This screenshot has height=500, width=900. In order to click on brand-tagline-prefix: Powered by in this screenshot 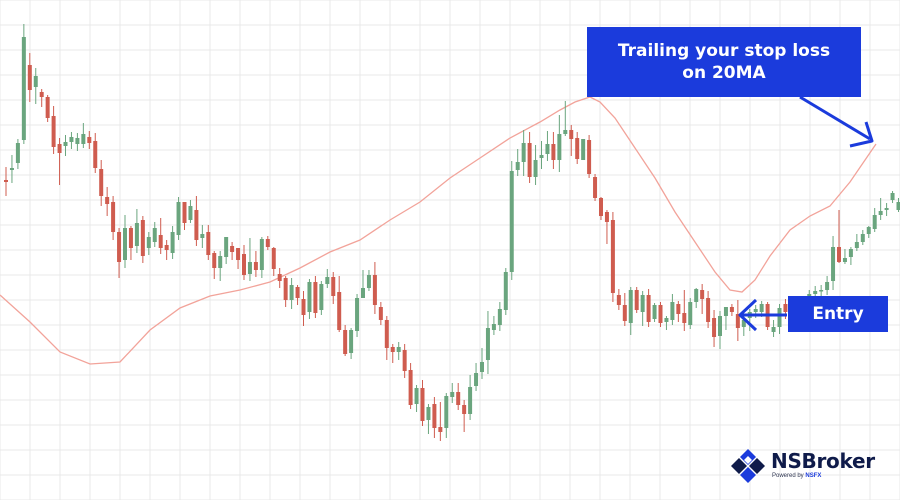, I will do `click(788, 476)`.